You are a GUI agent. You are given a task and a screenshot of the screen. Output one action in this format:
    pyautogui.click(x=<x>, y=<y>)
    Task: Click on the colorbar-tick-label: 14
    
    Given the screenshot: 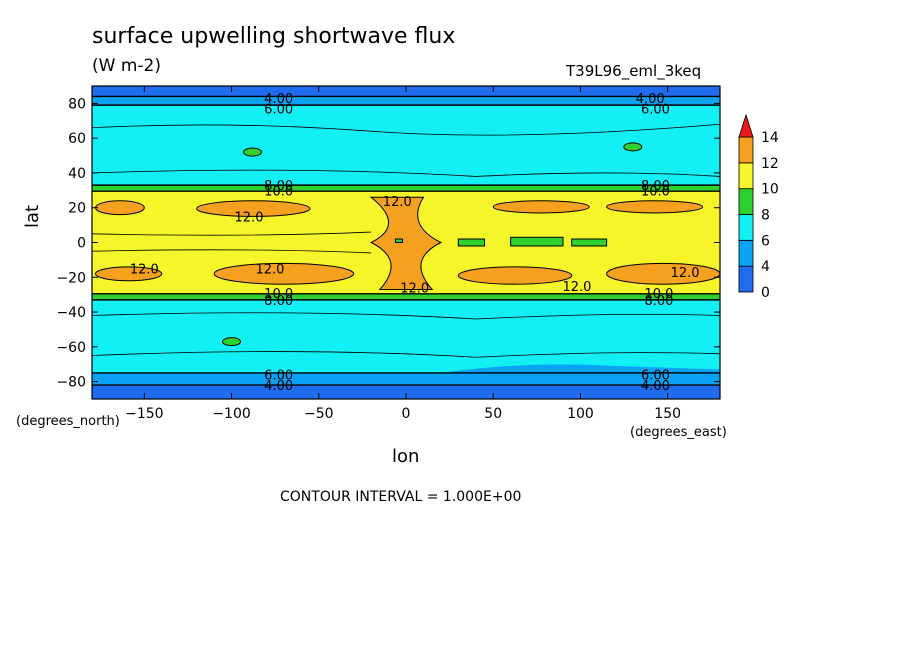 What is the action you would take?
    pyautogui.click(x=770, y=138)
    